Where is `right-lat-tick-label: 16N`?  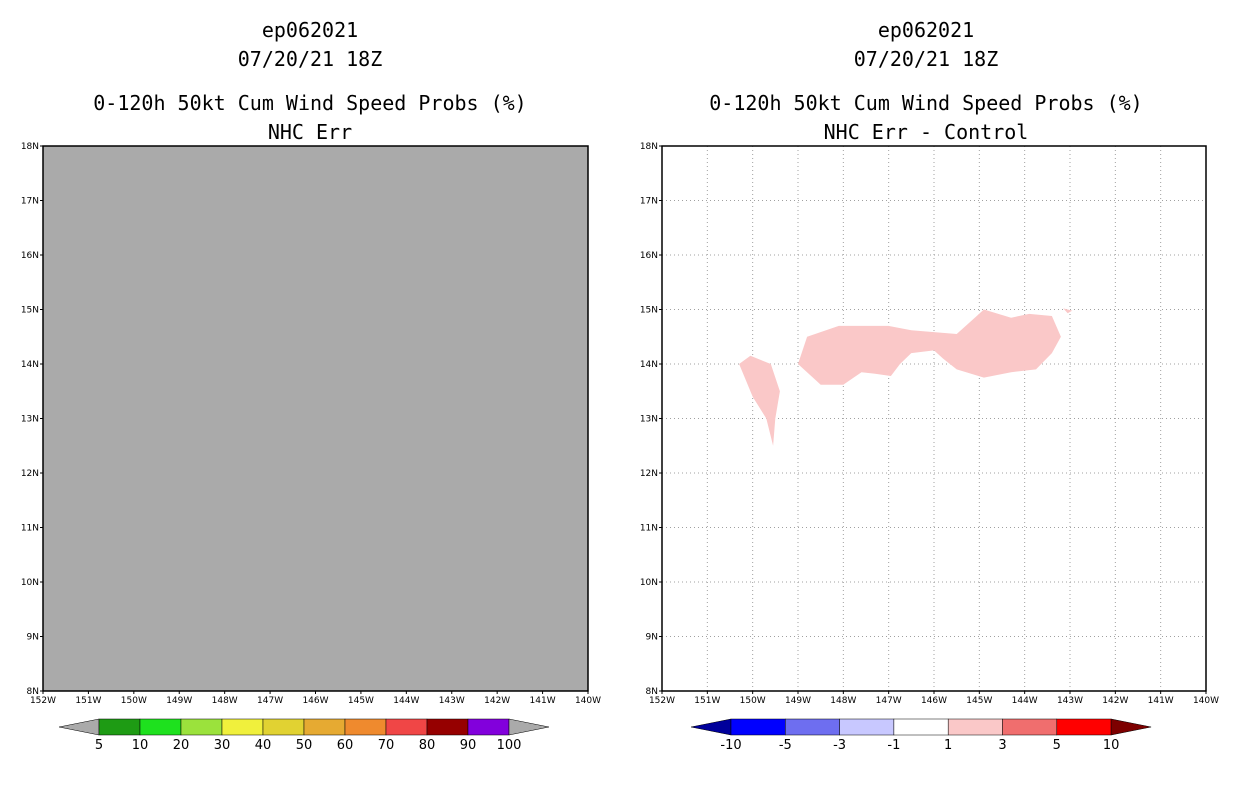
right-lat-tick-label: 16N is located at coordinates (649, 256).